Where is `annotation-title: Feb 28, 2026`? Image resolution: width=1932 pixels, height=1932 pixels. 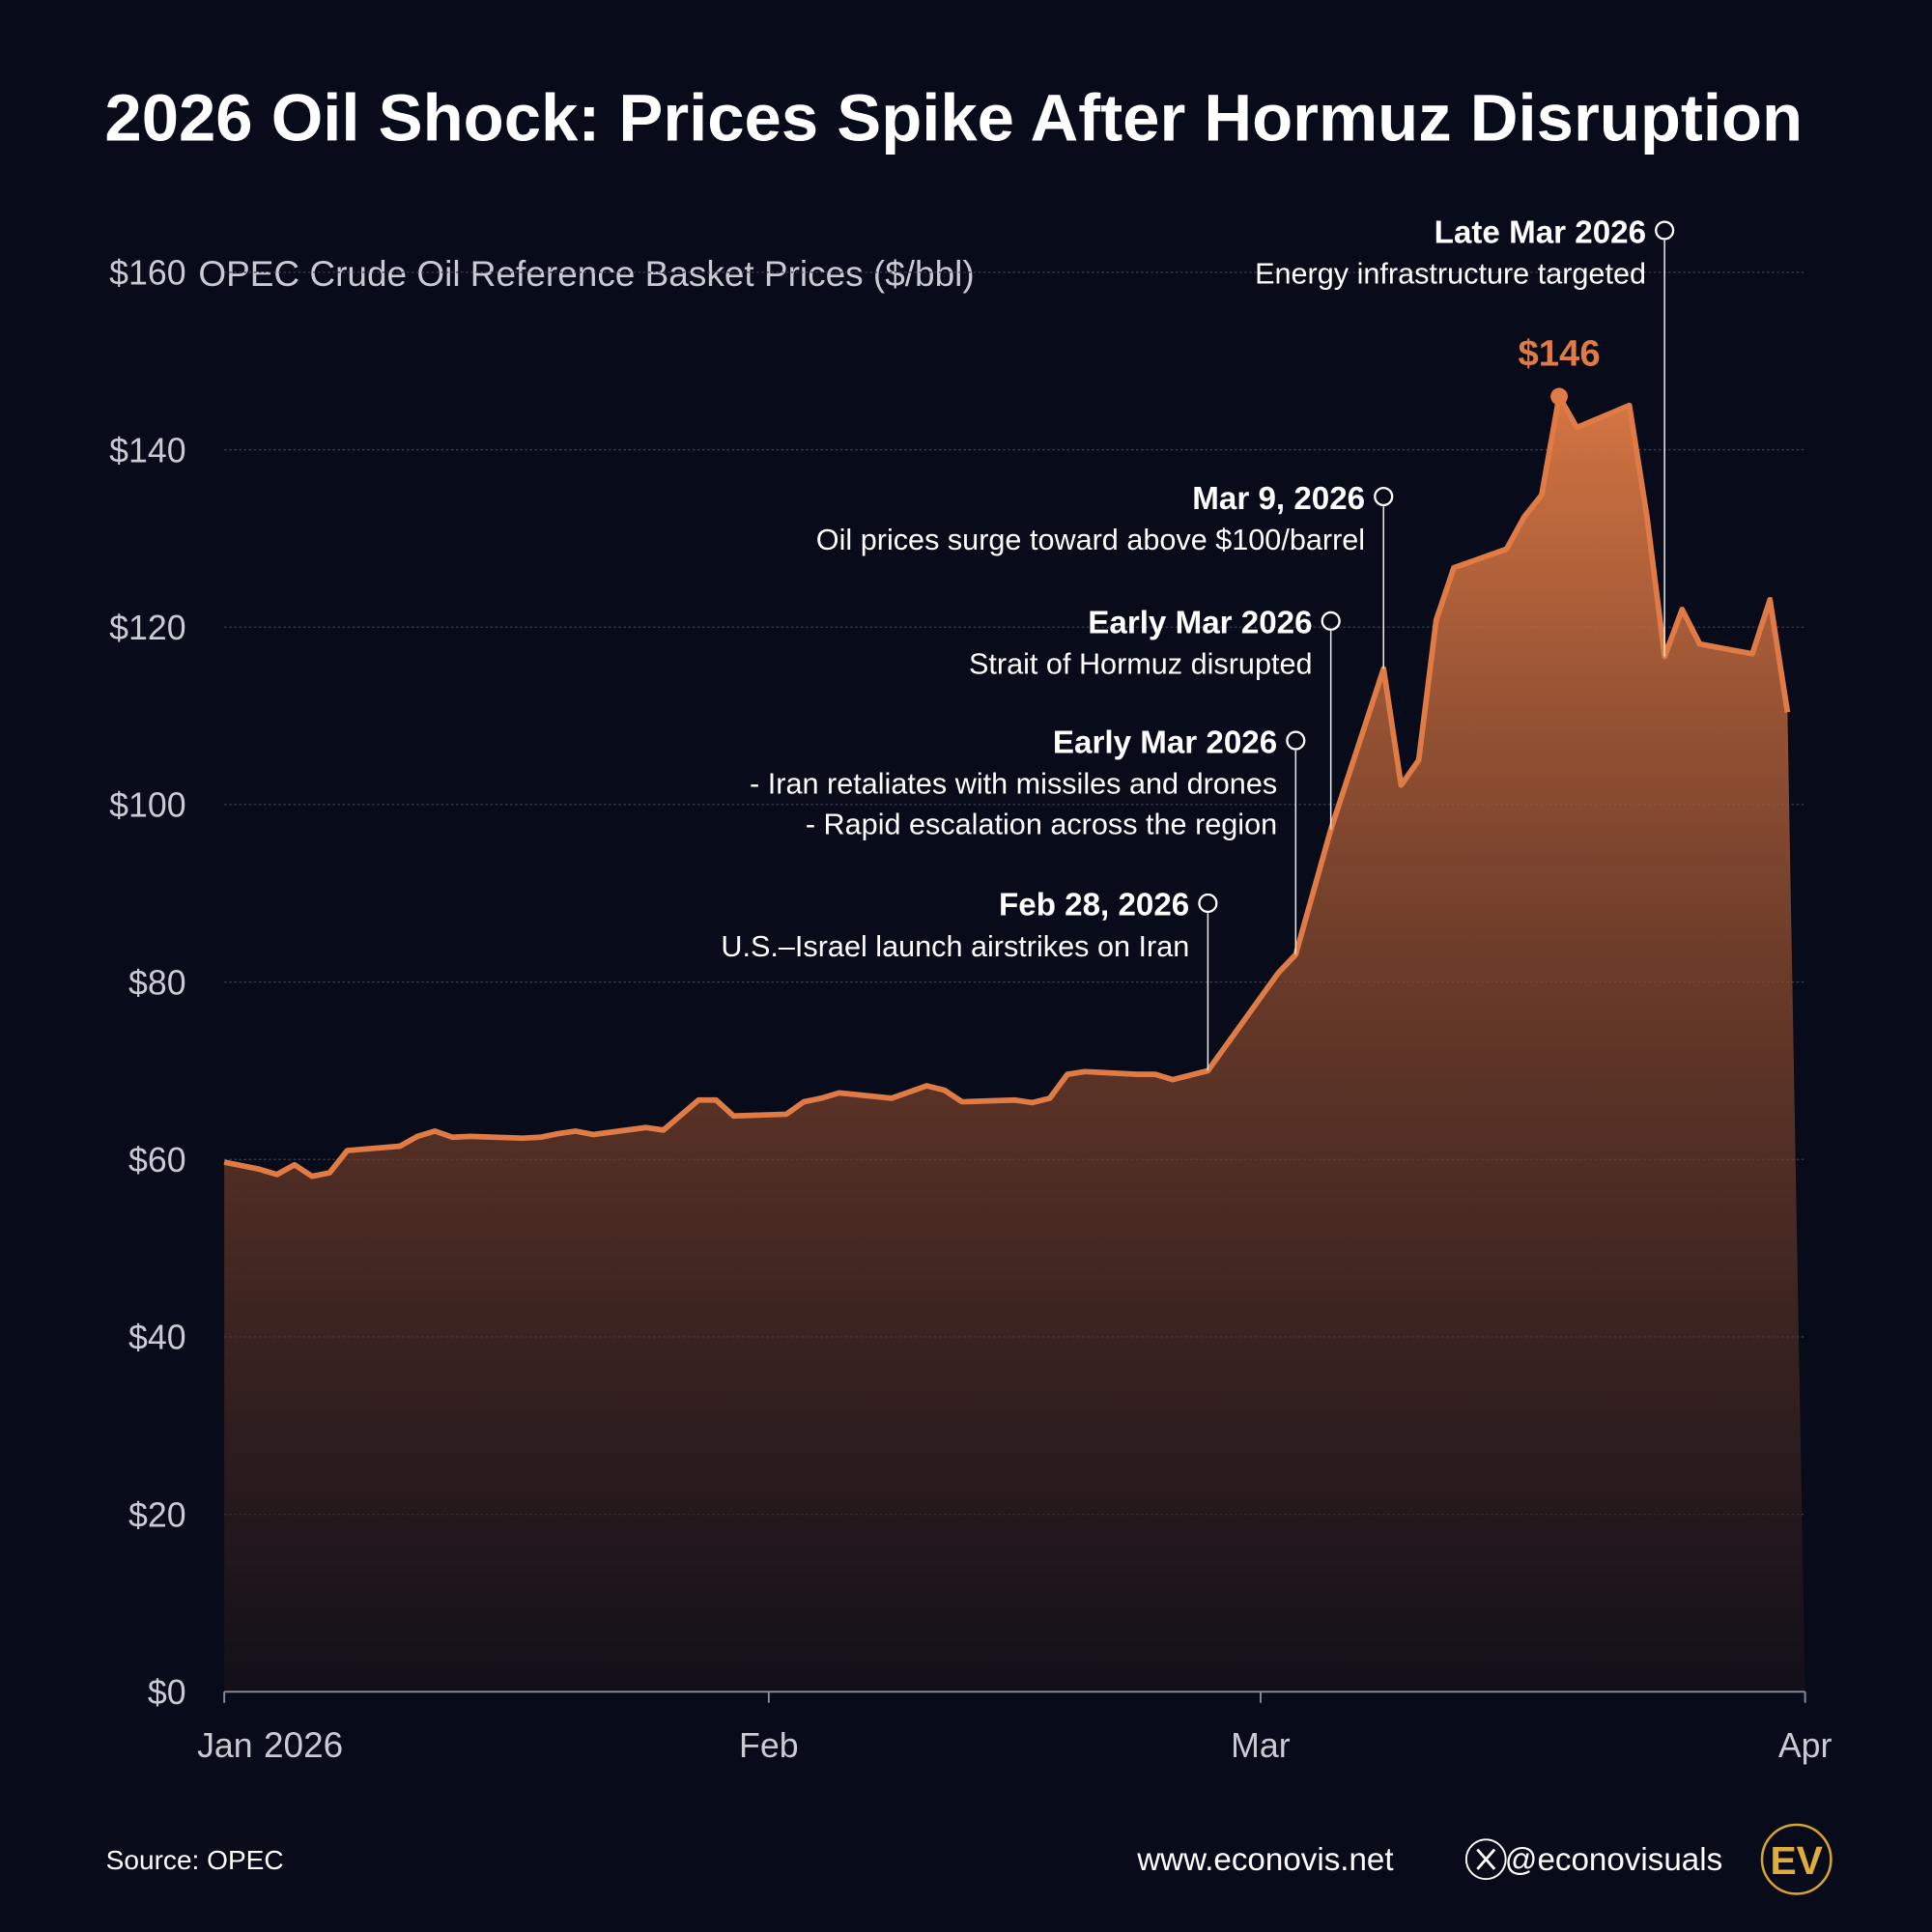
annotation-title: Feb 28, 2026 is located at coordinates (1094, 905).